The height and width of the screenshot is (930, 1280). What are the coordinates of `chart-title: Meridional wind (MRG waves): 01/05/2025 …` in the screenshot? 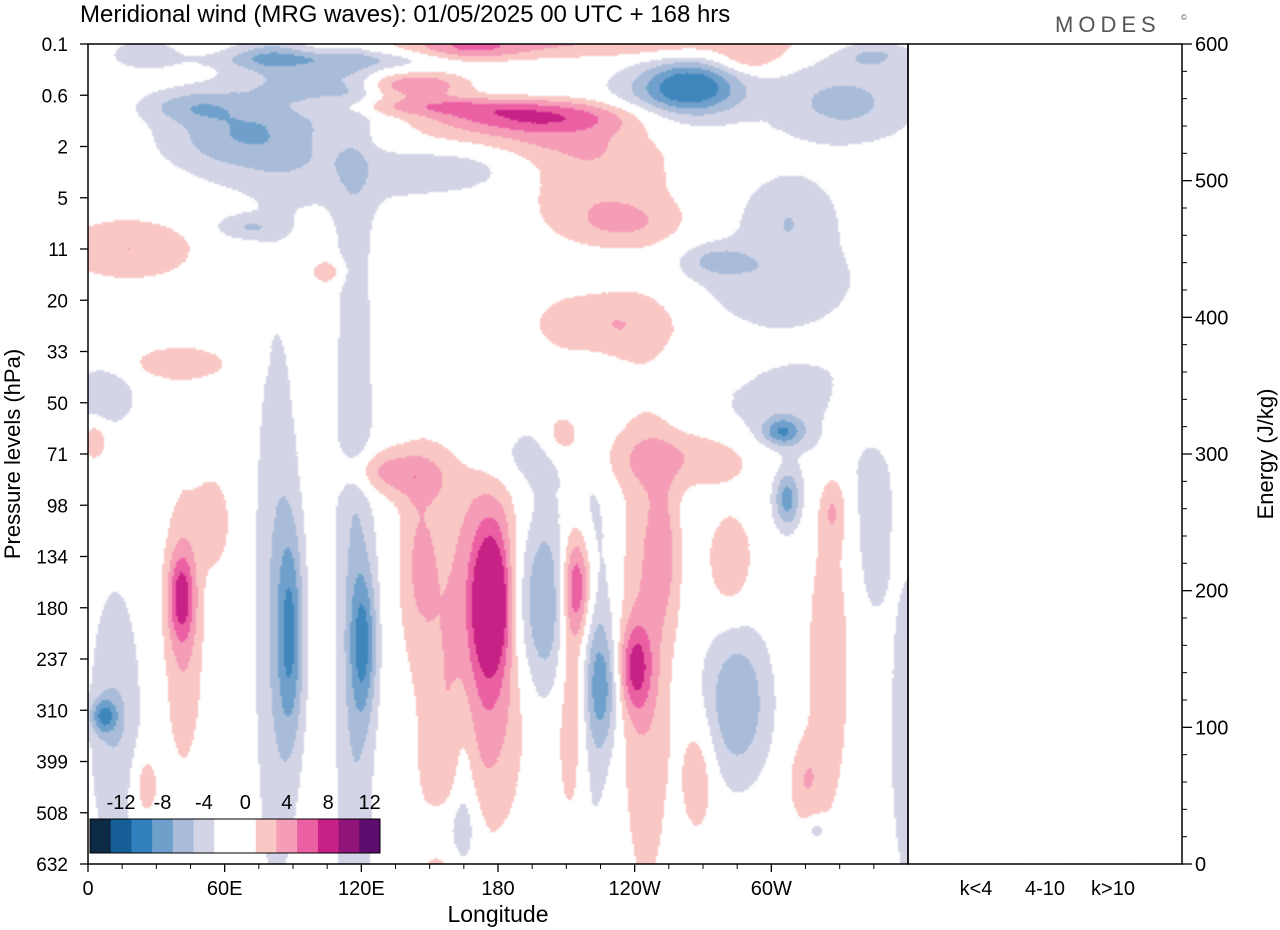 It's located at (405, 14).